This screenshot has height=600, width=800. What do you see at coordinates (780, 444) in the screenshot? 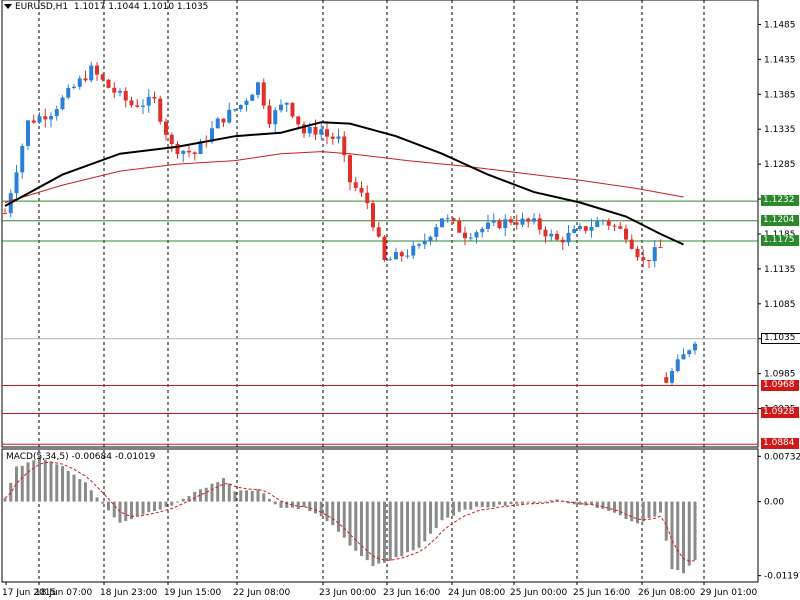
I see `price-tag: 1.0884` at bounding box center [780, 444].